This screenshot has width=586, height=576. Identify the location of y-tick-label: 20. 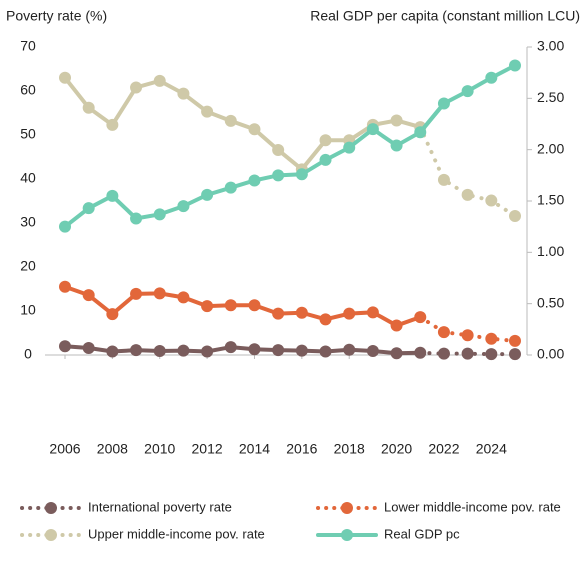
(28, 266).